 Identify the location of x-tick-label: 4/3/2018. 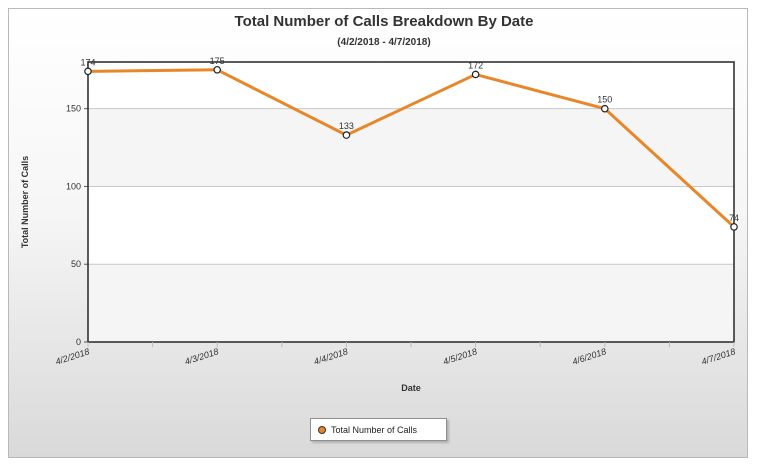
(201, 356).